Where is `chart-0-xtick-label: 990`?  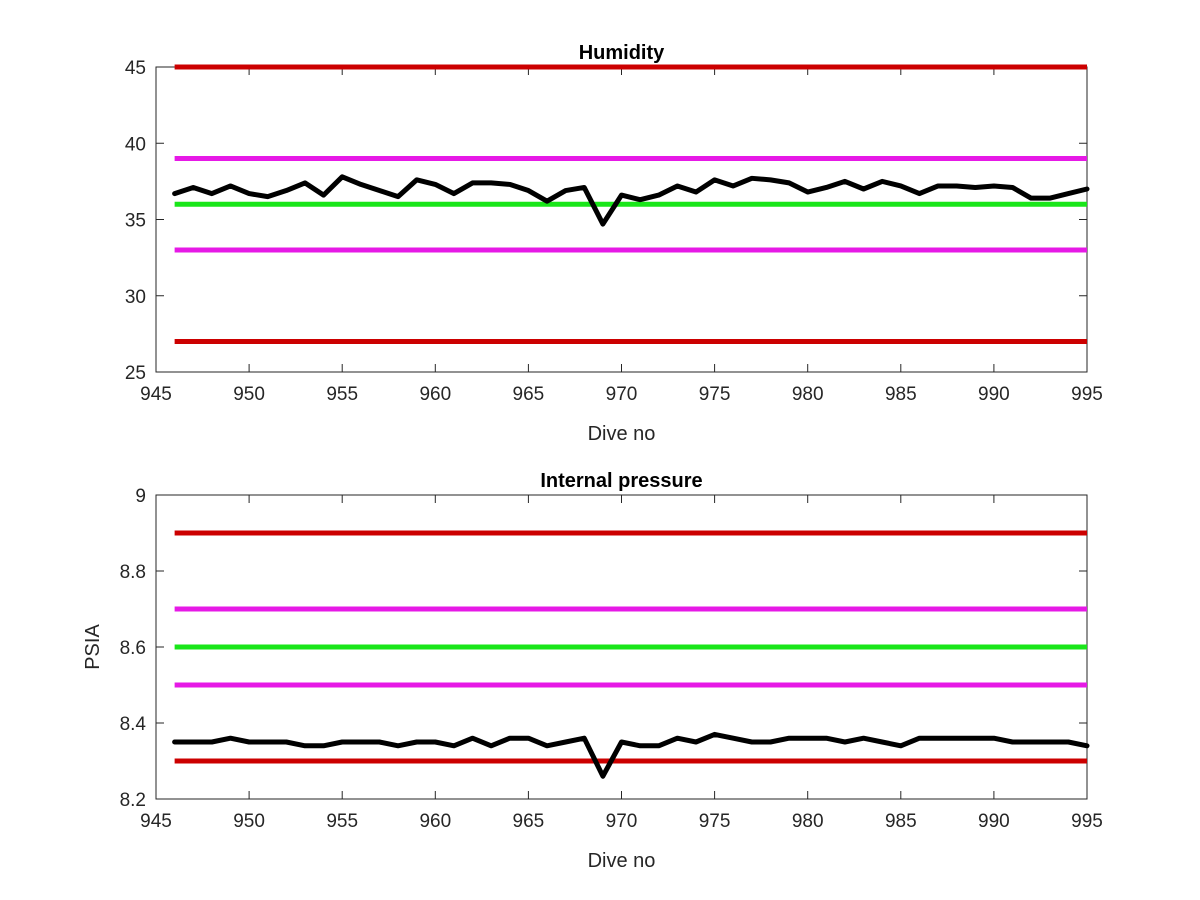
chart-0-xtick-label: 990 is located at coordinates (994, 394).